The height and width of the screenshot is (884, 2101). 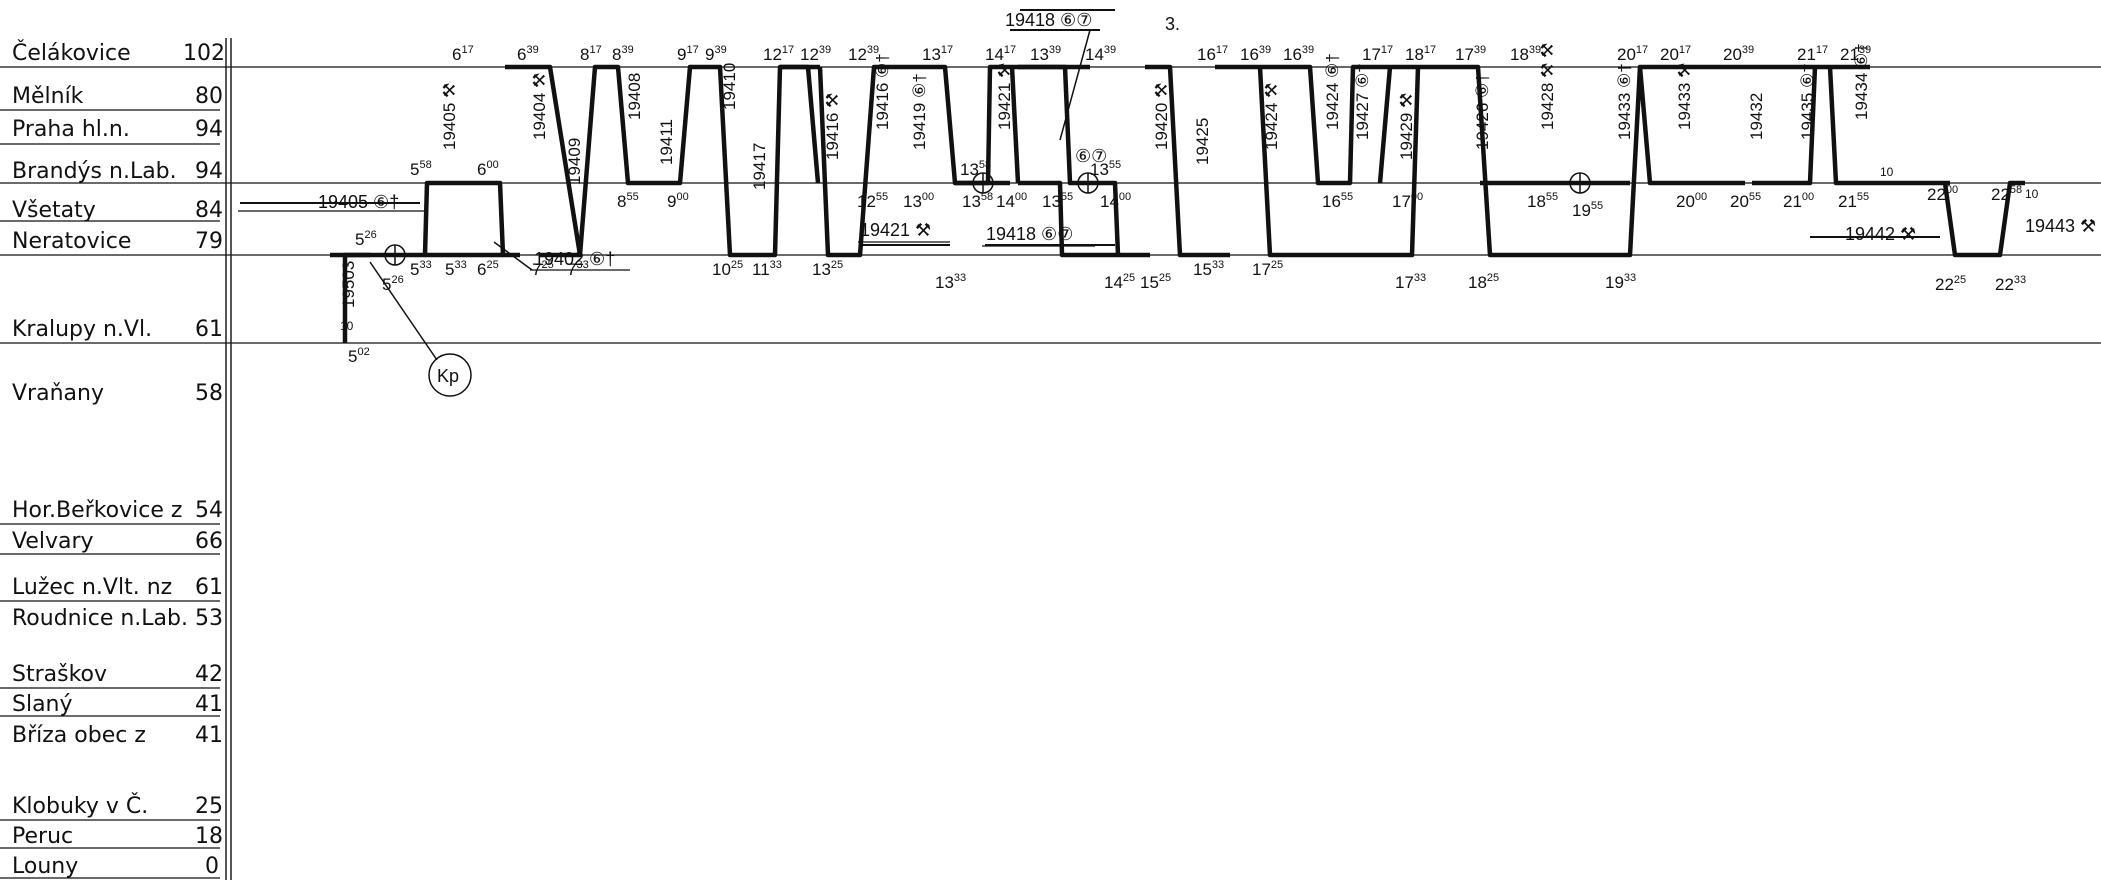 I want to click on time-neratovice: 2233, so click(x=2010, y=284).